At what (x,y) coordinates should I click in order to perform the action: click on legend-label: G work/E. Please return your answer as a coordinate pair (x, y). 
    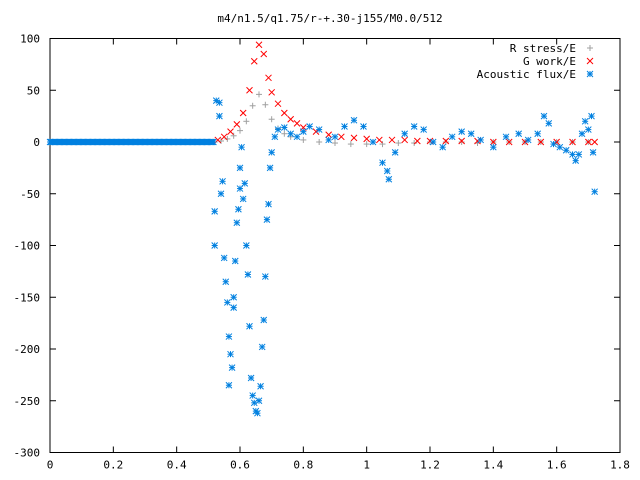
    Looking at the image, I should click on (549, 61).